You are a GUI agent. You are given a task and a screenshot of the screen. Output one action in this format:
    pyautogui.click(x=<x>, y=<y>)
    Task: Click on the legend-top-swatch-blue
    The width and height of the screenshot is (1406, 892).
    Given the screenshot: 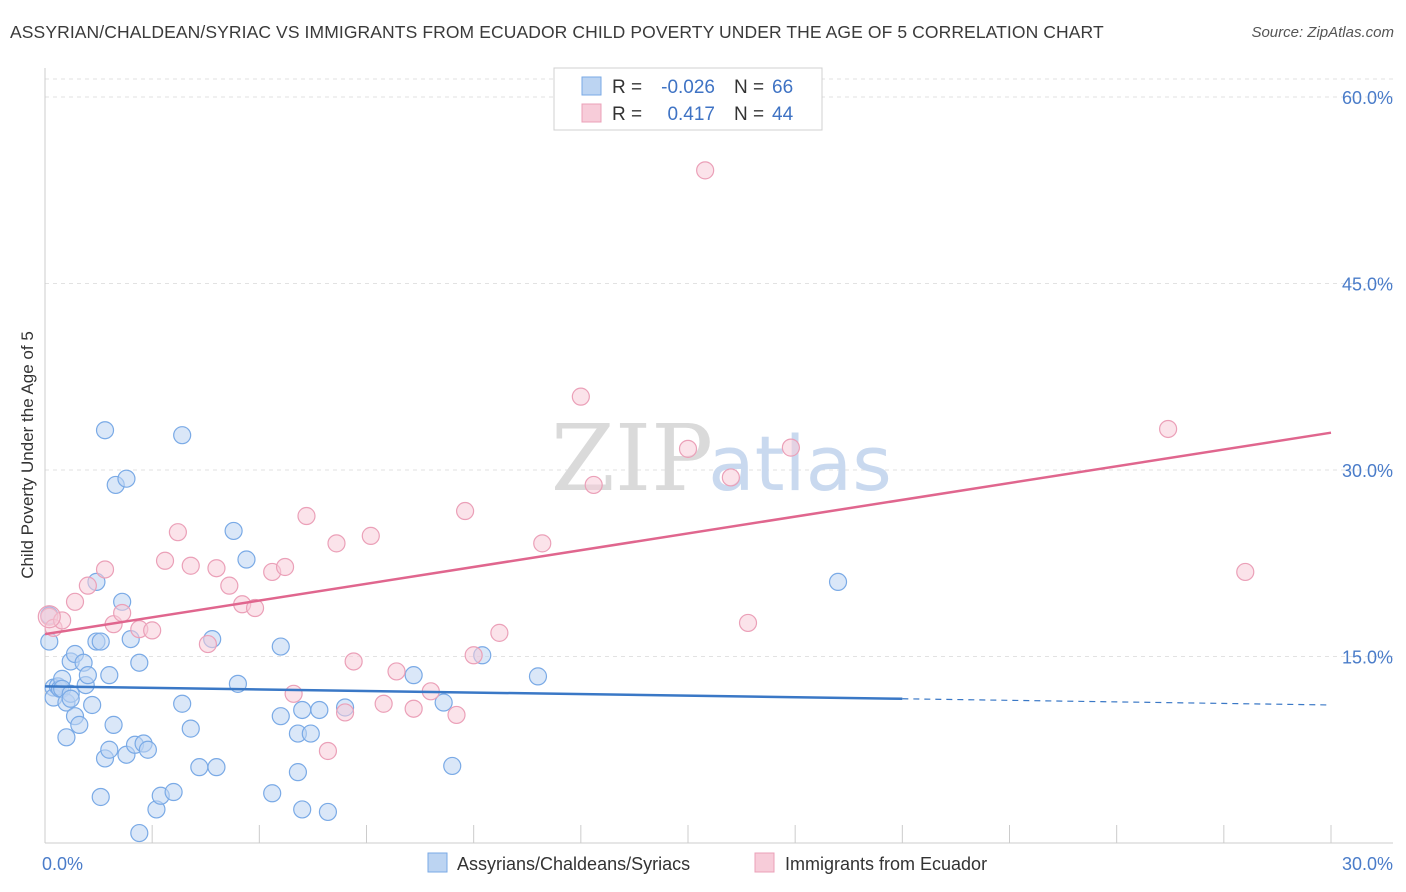 What is the action you would take?
    pyautogui.click(x=591, y=86)
    